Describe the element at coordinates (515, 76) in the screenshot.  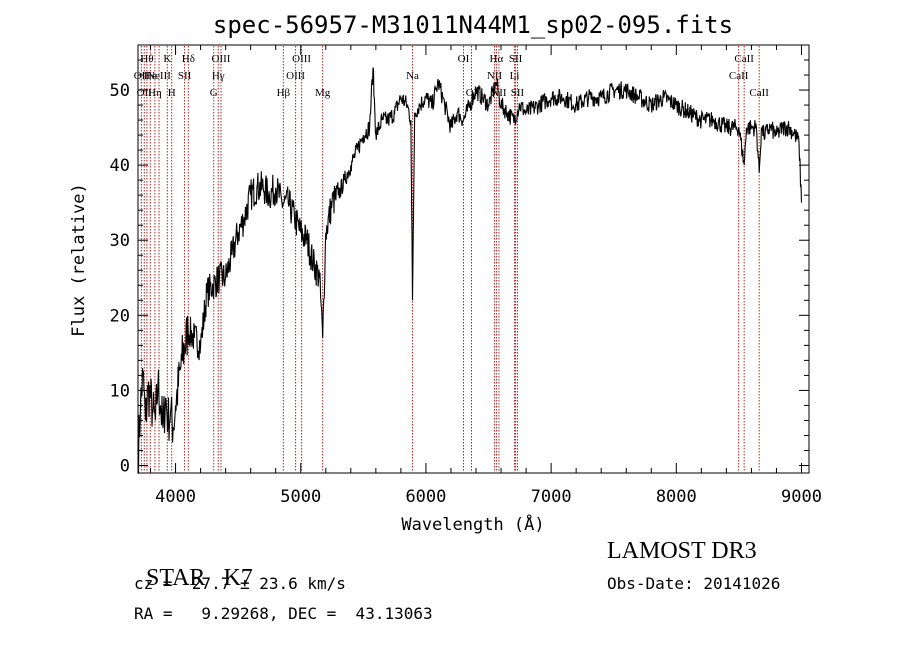
I see `marker-label: Li` at that location.